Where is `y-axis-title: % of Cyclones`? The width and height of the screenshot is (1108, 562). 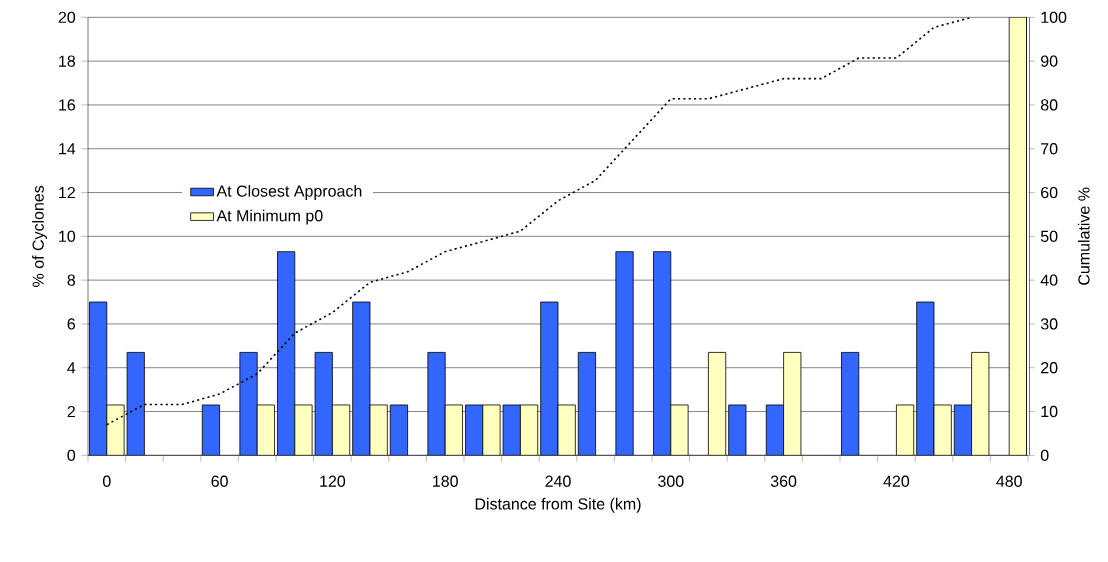
y-axis-title: % of Cyclones is located at coordinates (40, 236).